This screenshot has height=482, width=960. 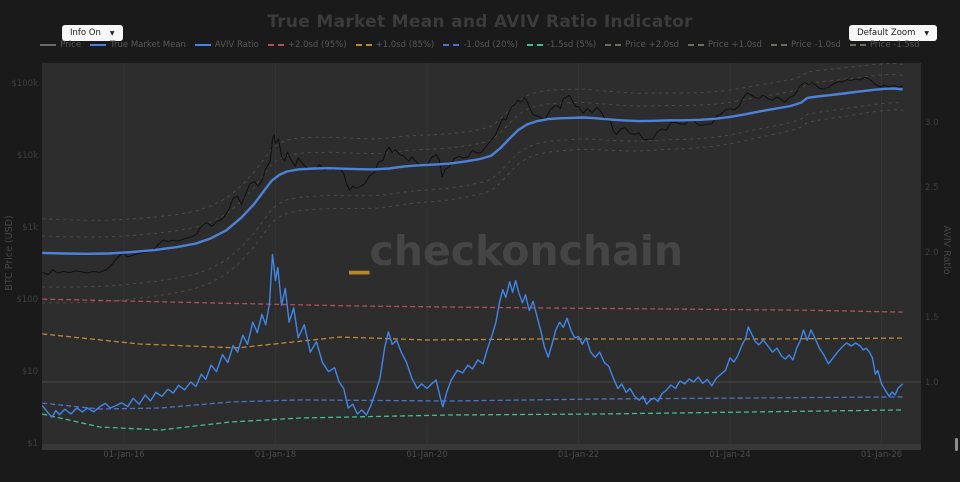 I want to click on legend-item-label: True Market Mean, so click(x=148, y=45).